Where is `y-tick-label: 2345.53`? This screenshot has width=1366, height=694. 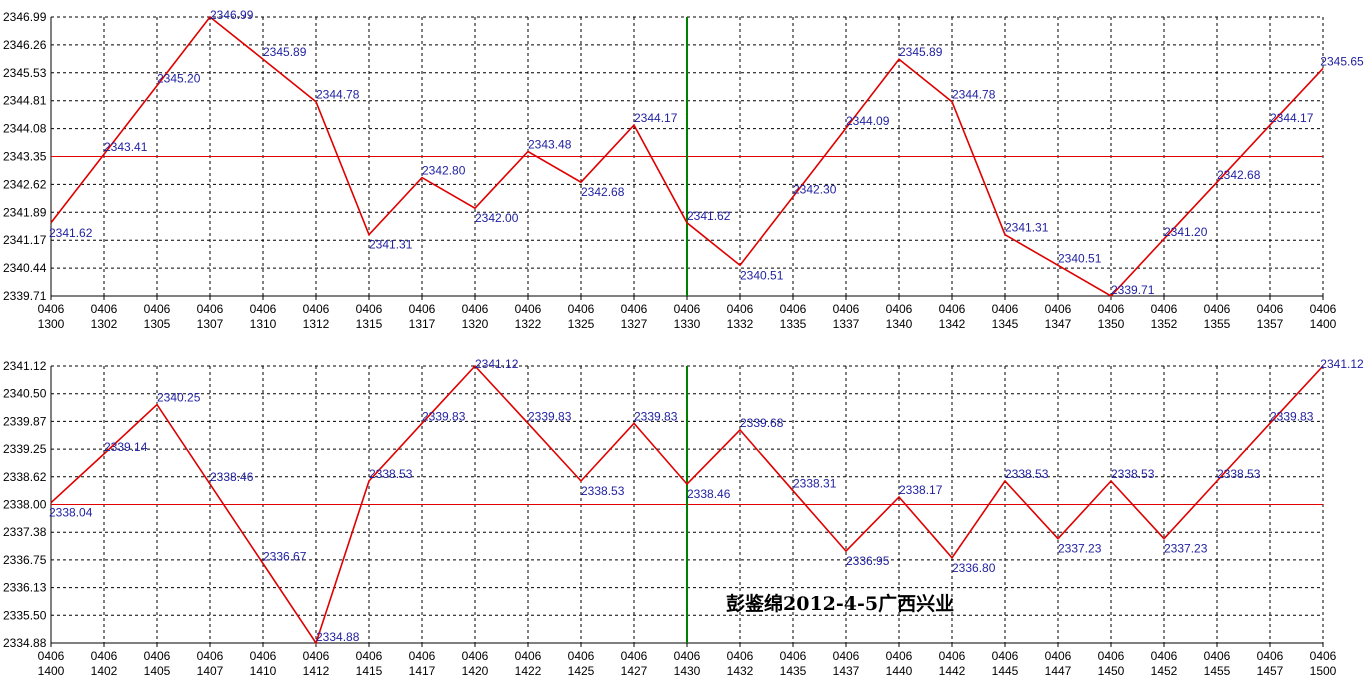 y-tick-label: 2345.53 is located at coordinates (25, 73).